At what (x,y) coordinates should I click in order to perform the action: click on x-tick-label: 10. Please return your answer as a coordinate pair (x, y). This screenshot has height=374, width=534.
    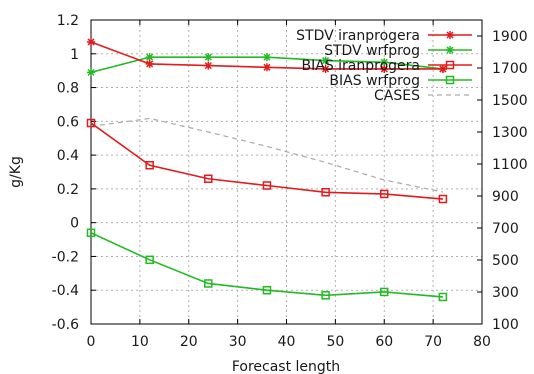
    Looking at the image, I should click on (140, 342).